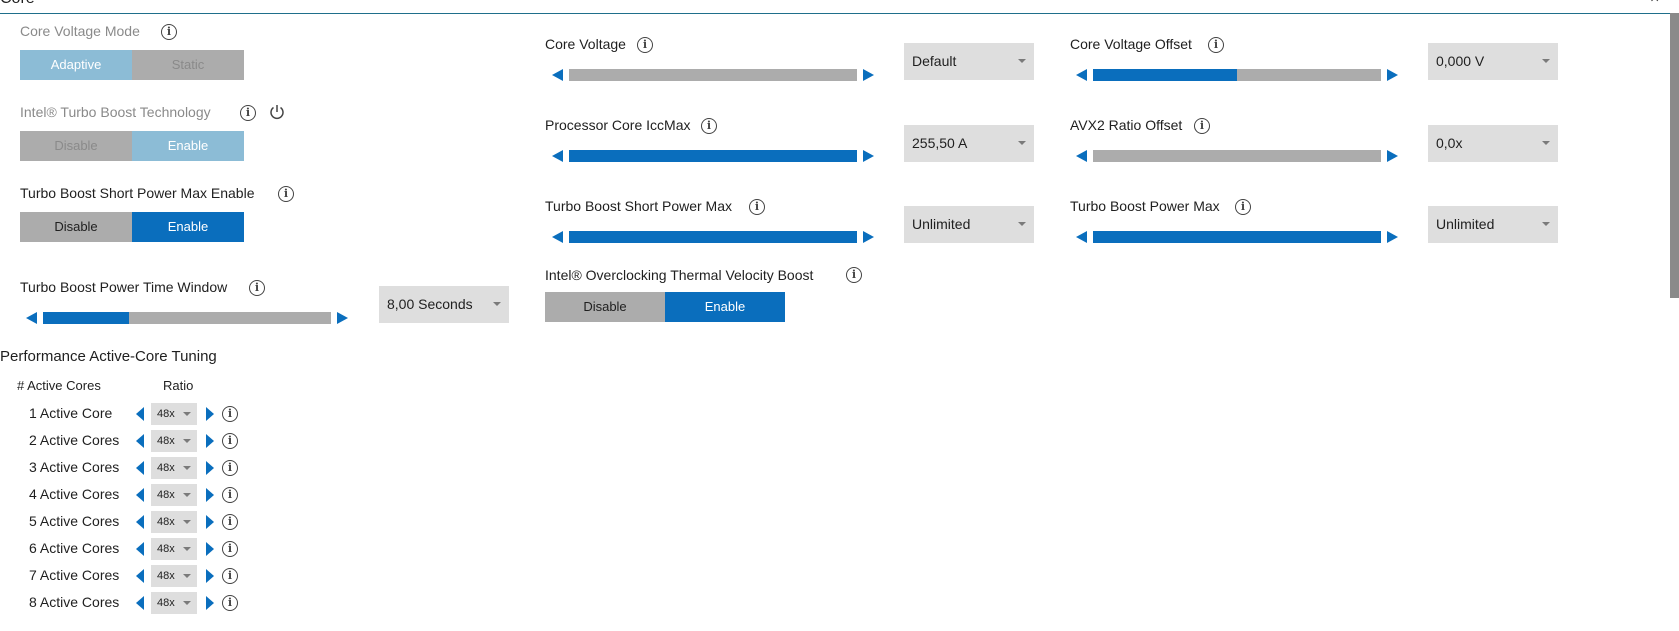 This screenshot has height=631, width=1679. I want to click on adaptive-button: Adaptive, so click(76, 65).